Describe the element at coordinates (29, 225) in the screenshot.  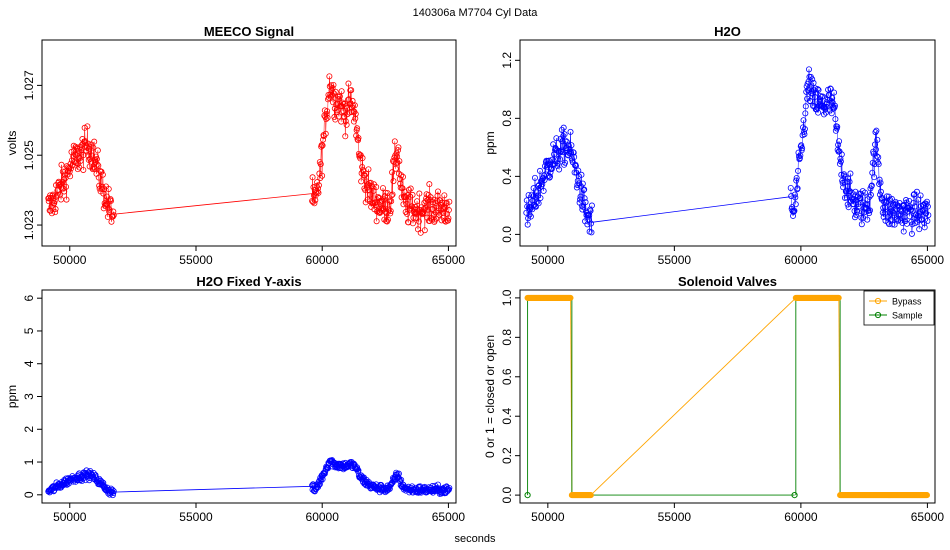
I see `y-tick-label: 1.023` at that location.